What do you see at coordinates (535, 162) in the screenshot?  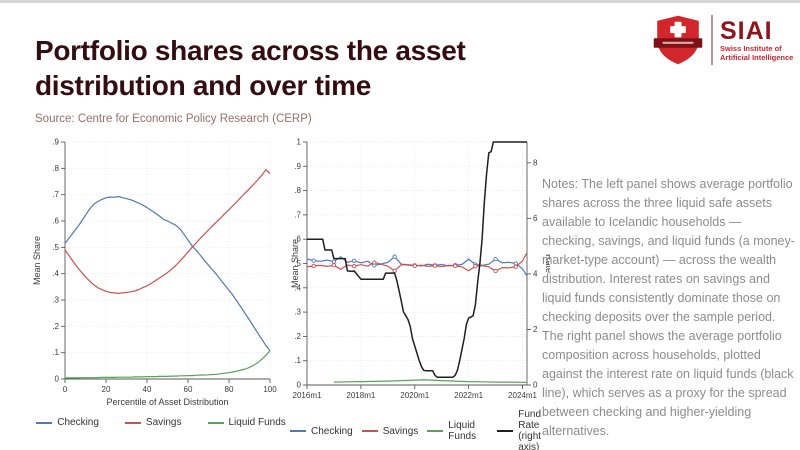 I see `svg-text: 8` at bounding box center [535, 162].